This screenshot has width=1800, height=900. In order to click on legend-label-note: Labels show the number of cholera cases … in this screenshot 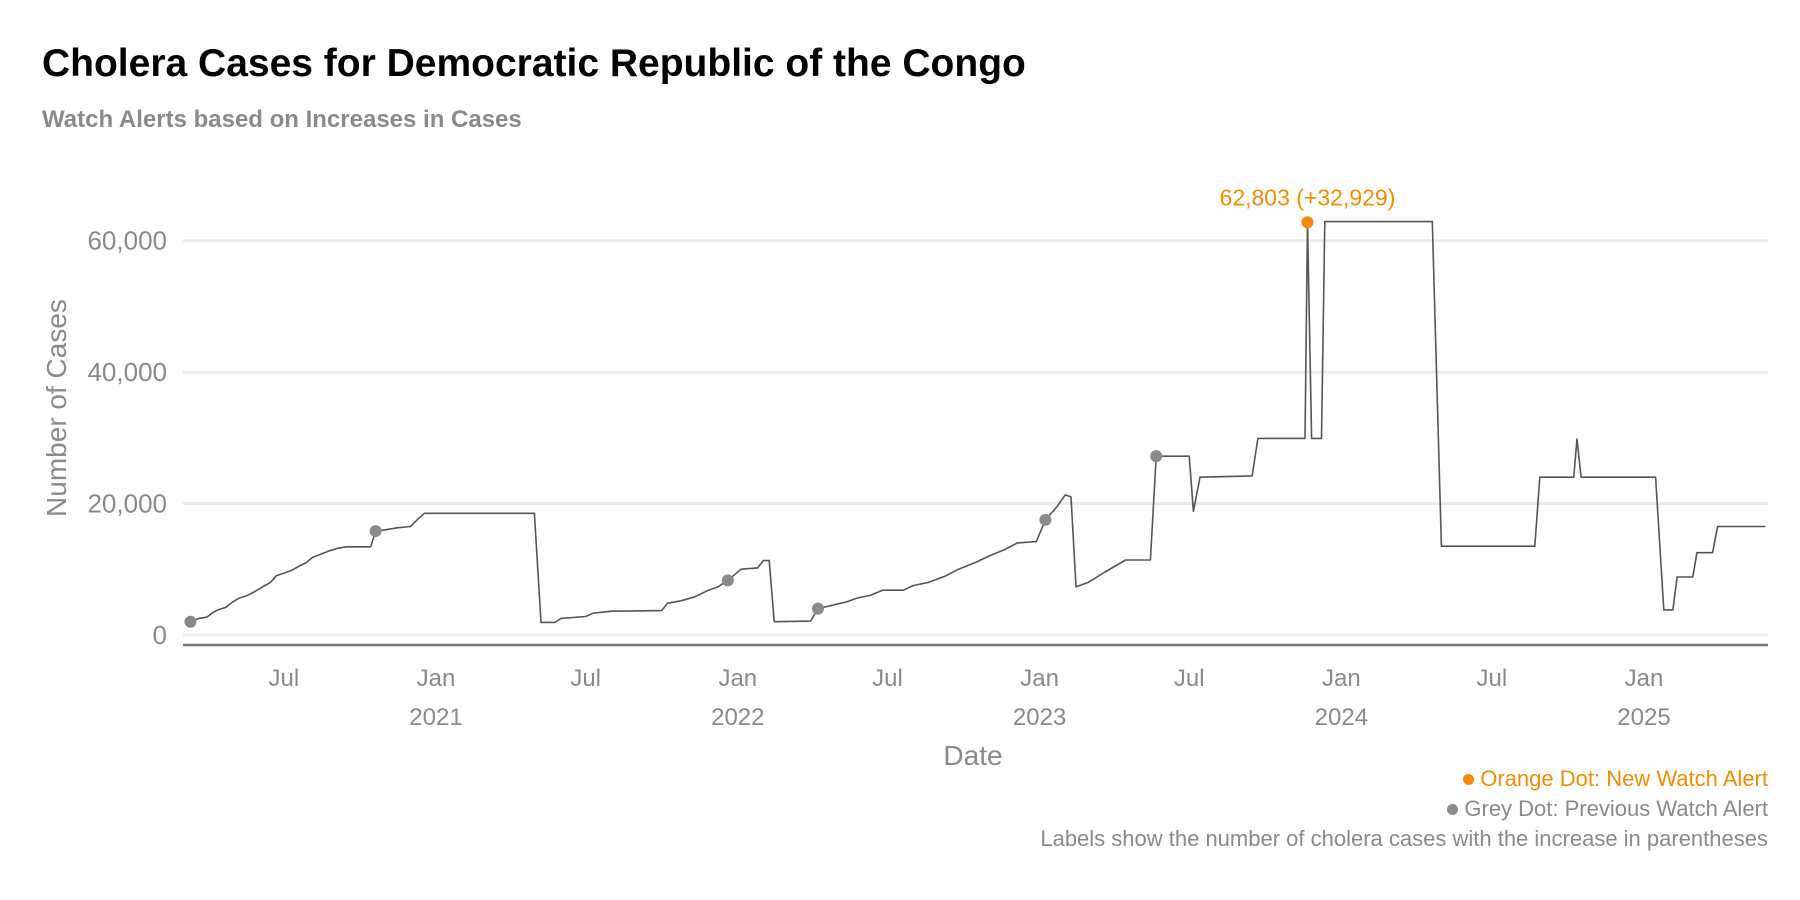, I will do `click(1404, 838)`.